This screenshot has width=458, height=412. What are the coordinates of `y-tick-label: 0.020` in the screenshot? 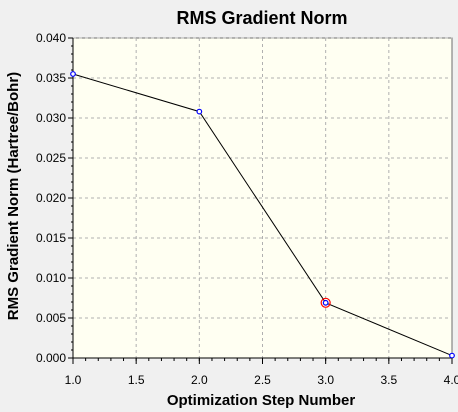 It's located at (51, 198).